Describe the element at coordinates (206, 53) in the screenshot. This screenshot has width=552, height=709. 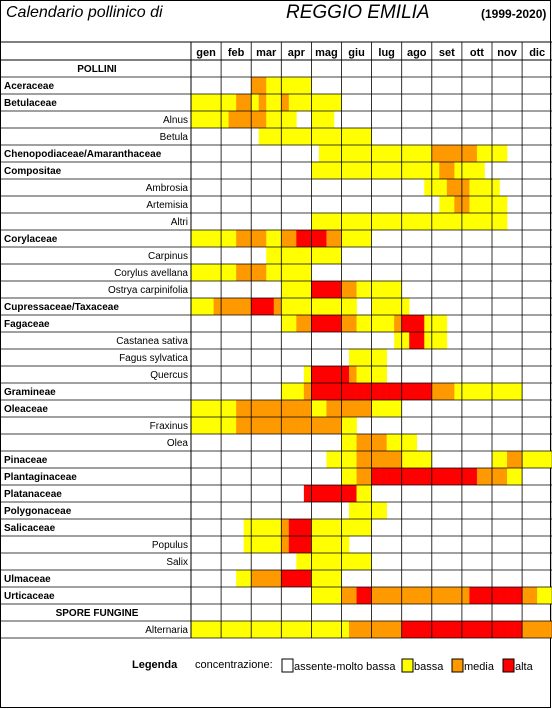
I see `month-label: gen` at that location.